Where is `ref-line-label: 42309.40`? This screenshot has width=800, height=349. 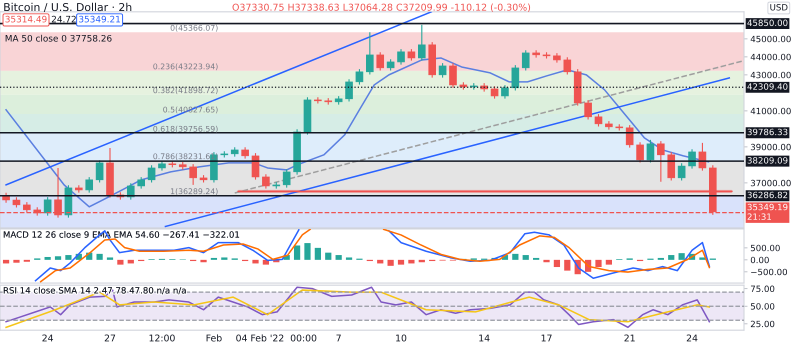 ref-line-label: 42309.40 is located at coordinates (767, 86).